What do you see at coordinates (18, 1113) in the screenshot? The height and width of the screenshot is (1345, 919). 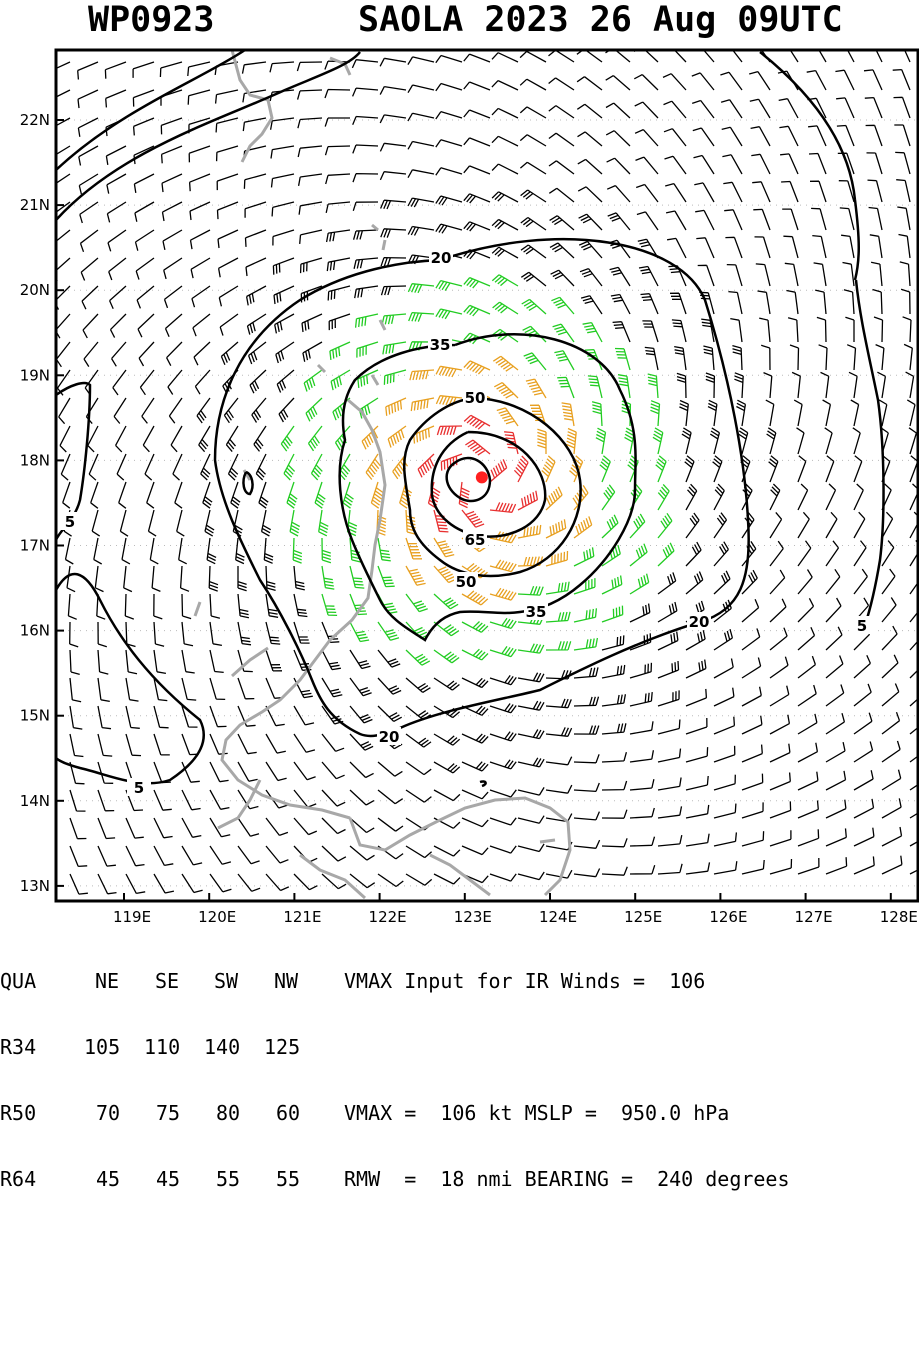 I see `r50-label: R50` at bounding box center [18, 1113].